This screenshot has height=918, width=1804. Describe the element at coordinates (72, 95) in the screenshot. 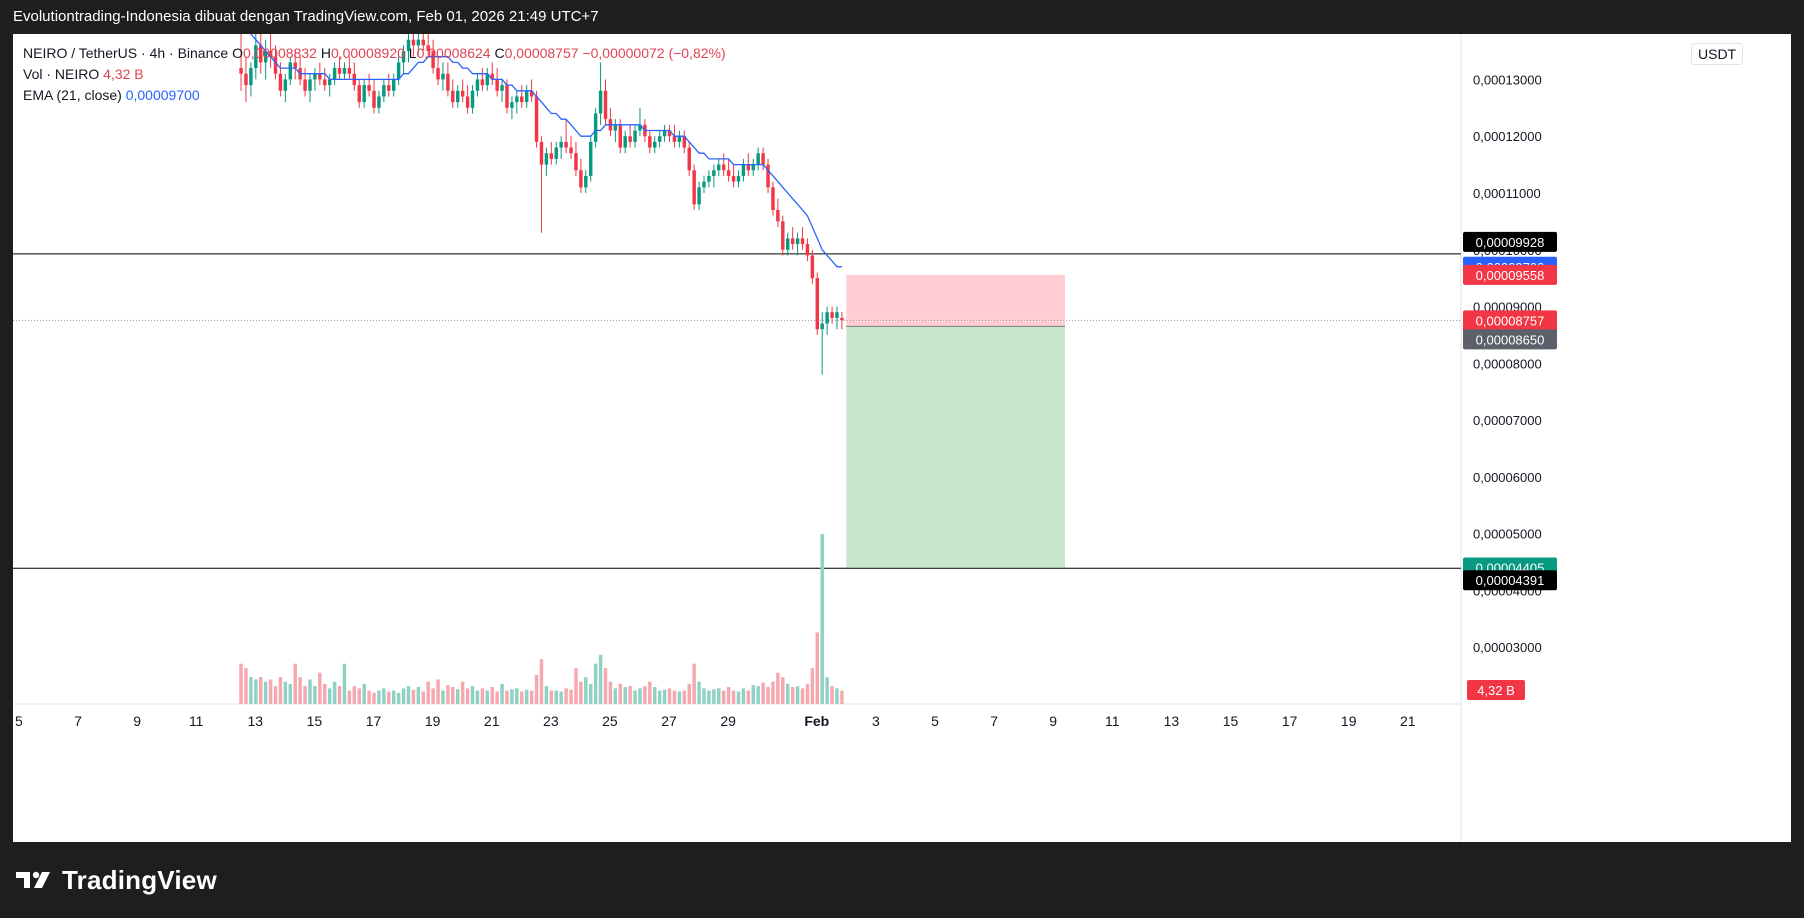

I see `legend-ema-label: EMA (21, close)` at that location.